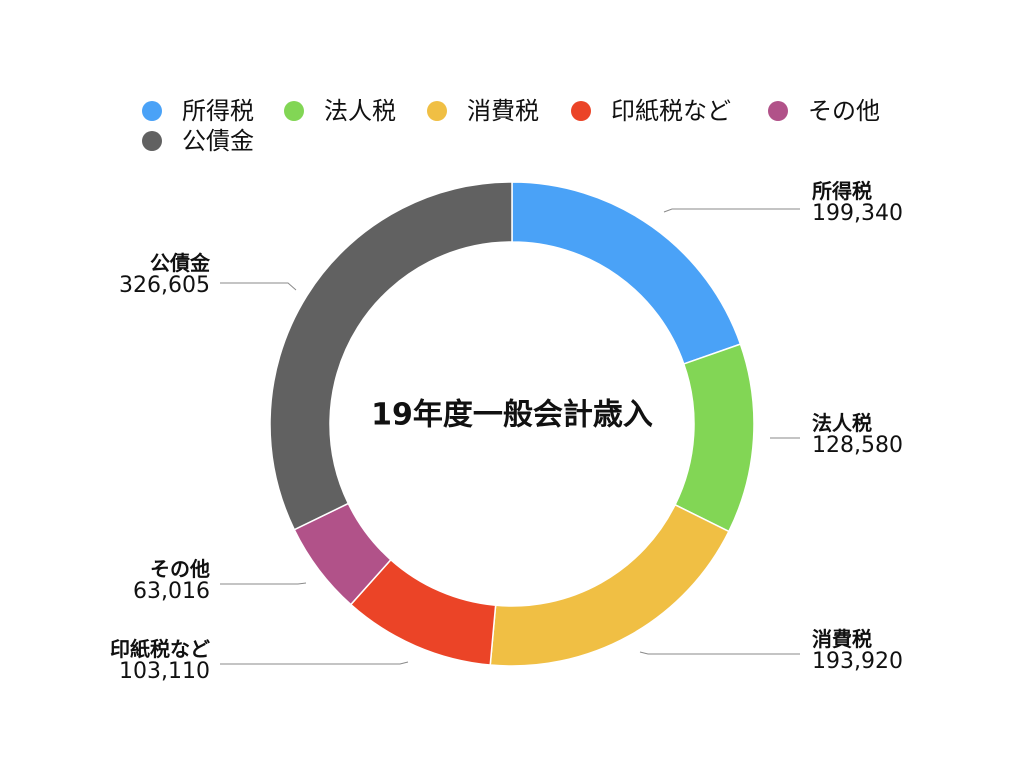 This screenshot has width=1024, height=772. What do you see at coordinates (844, 111) in the screenshot?
I see `legend-label: その他` at bounding box center [844, 111].